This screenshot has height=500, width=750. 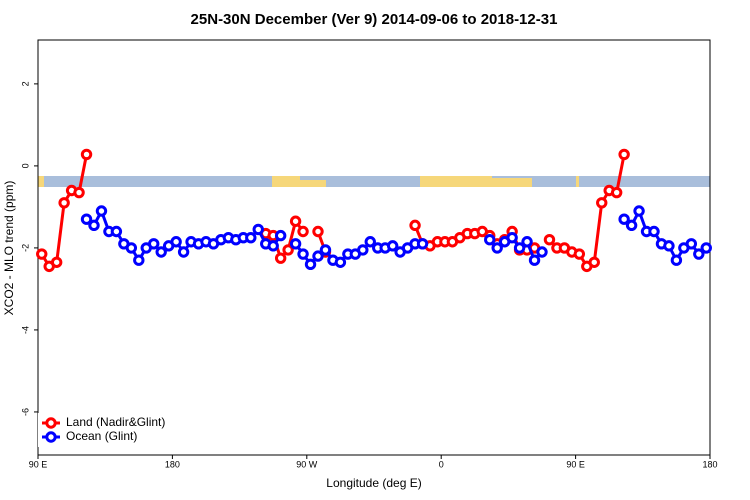 What do you see at coordinates (25, 248) in the screenshot?
I see `y-tick-label: -2` at bounding box center [25, 248].